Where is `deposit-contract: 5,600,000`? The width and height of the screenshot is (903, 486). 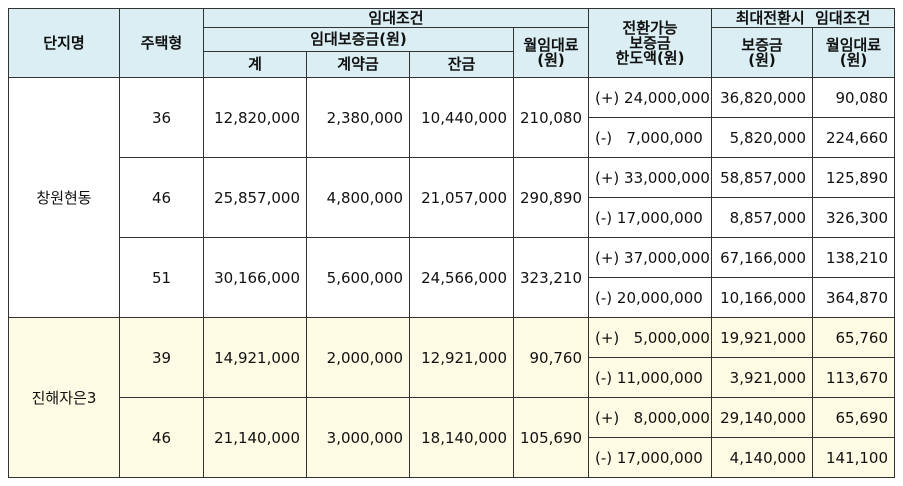
deposit-contract: 5,600,000 is located at coordinates (358, 277).